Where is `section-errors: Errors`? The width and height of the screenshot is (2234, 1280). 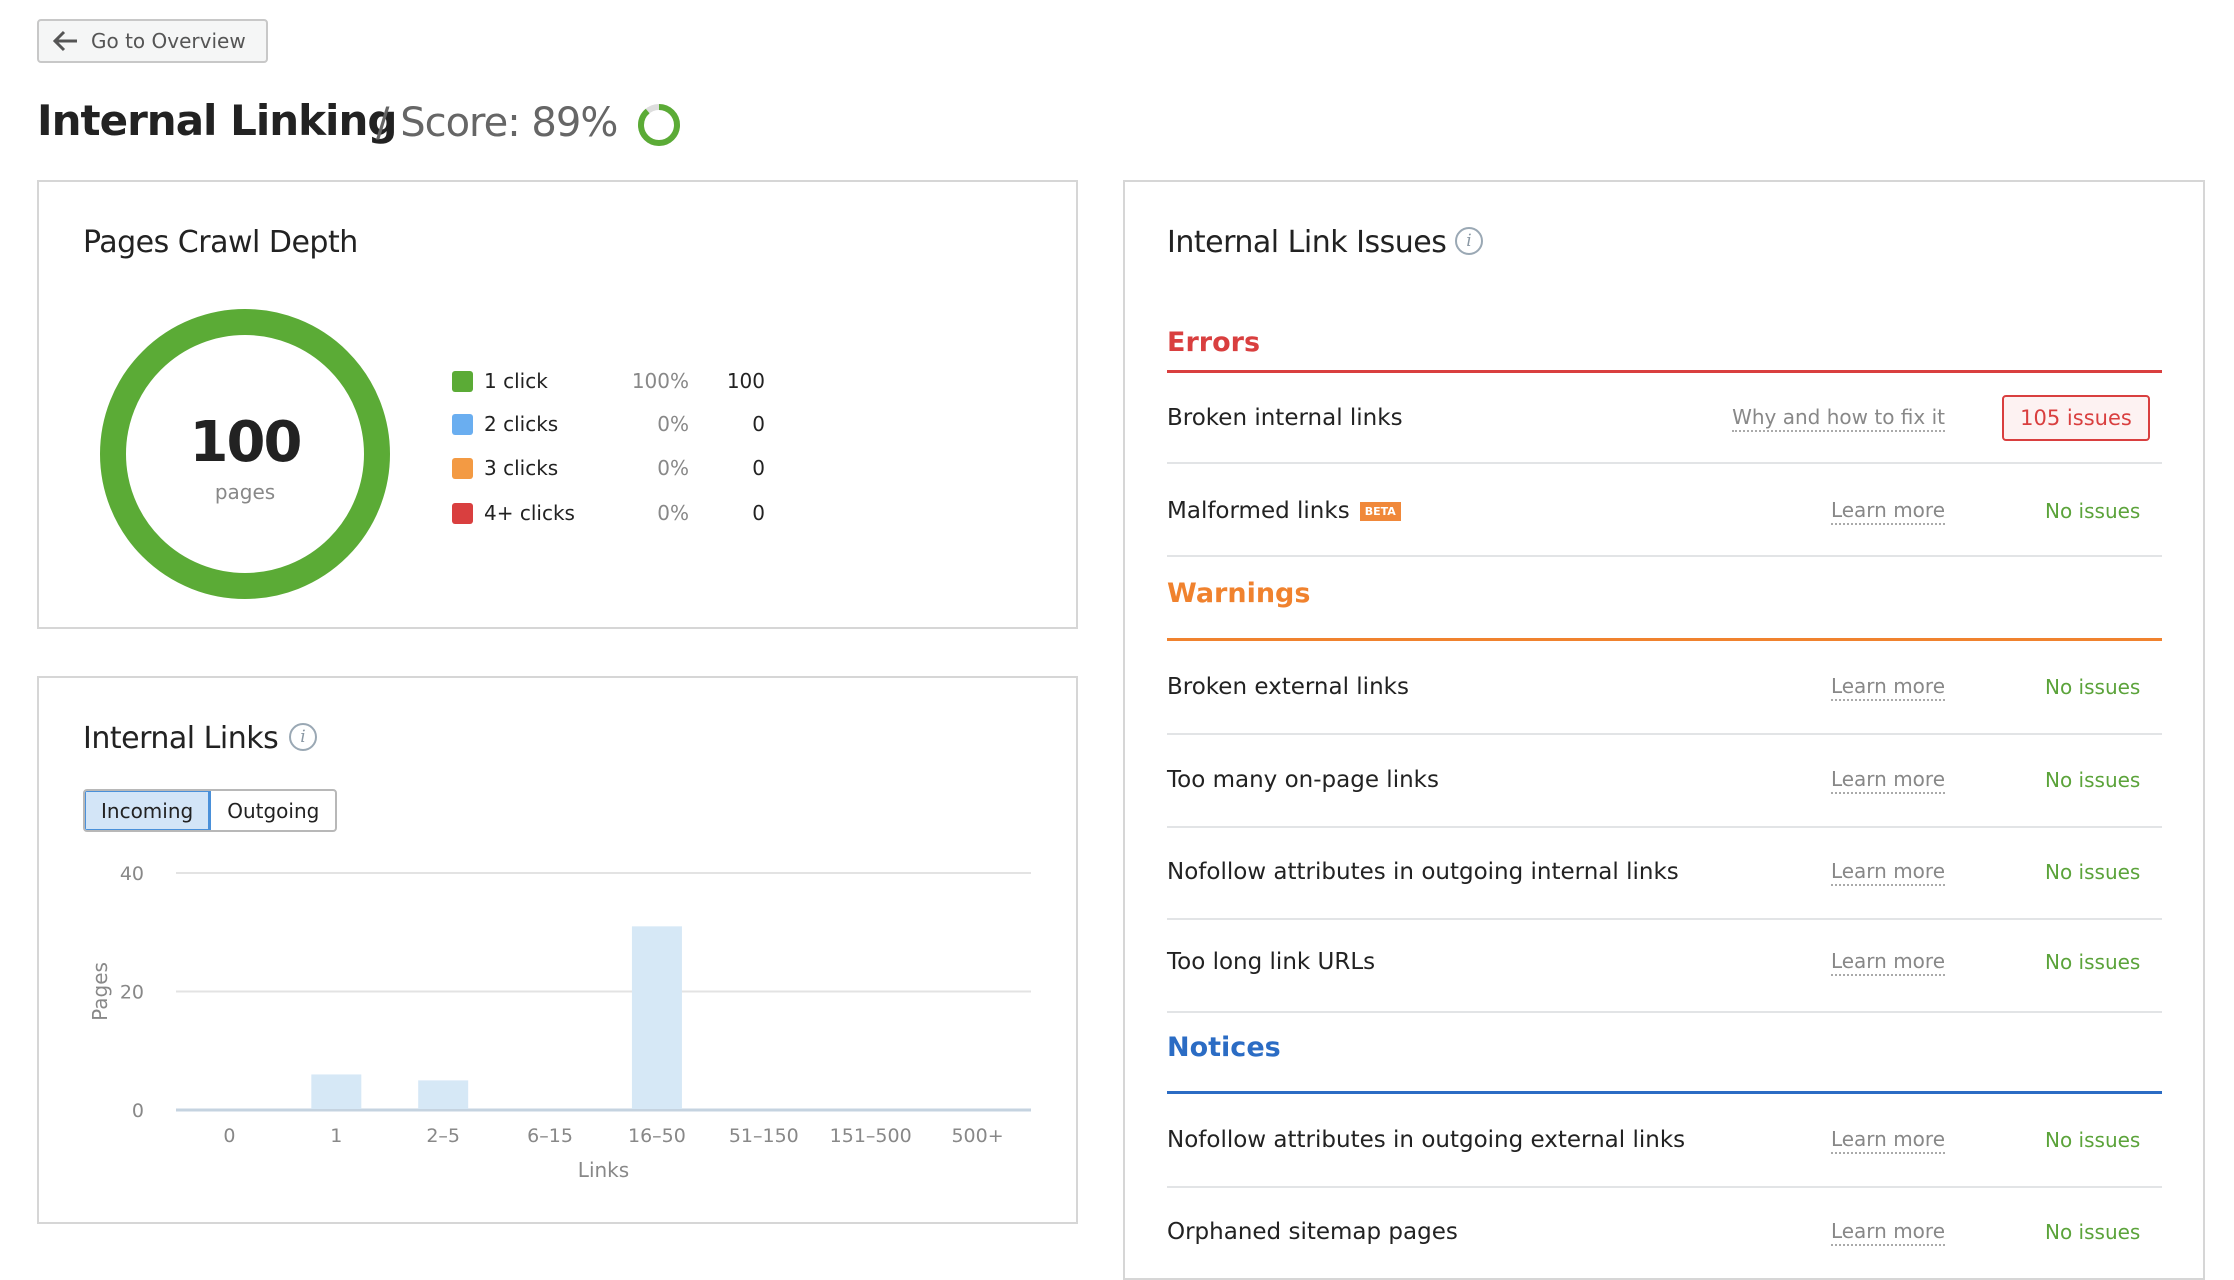
section-errors: Errors is located at coordinates (1214, 342).